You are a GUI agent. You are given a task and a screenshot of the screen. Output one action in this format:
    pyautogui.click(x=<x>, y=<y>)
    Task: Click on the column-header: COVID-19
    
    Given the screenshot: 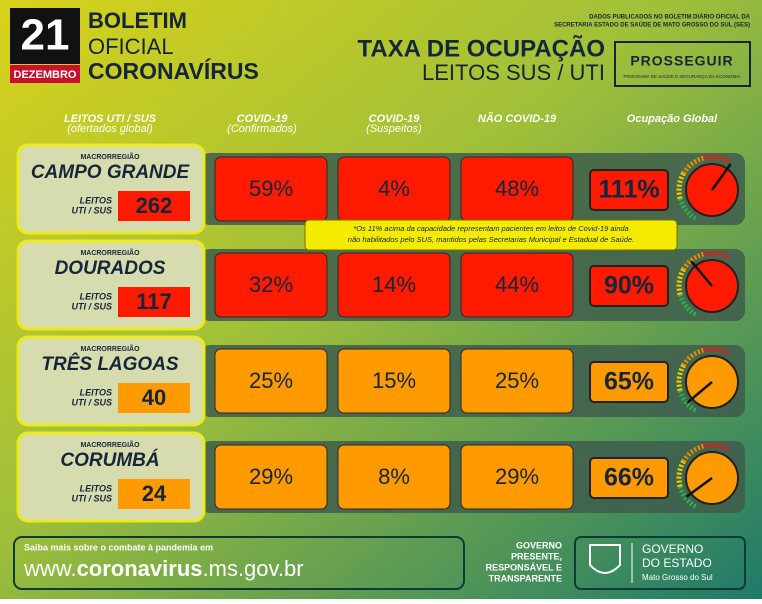 What is the action you would take?
    pyautogui.click(x=395, y=119)
    